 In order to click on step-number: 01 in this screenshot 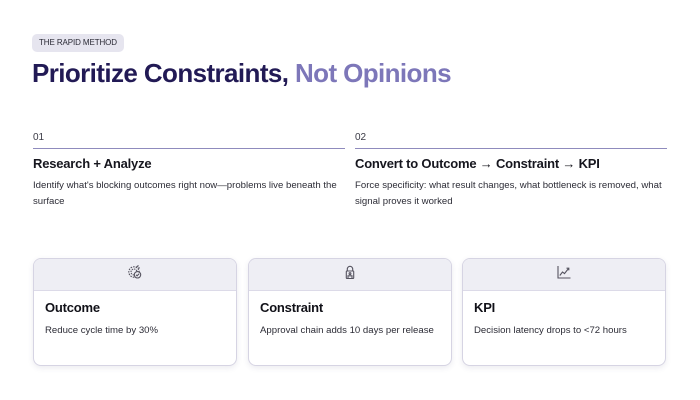, I will do `click(189, 140)`.